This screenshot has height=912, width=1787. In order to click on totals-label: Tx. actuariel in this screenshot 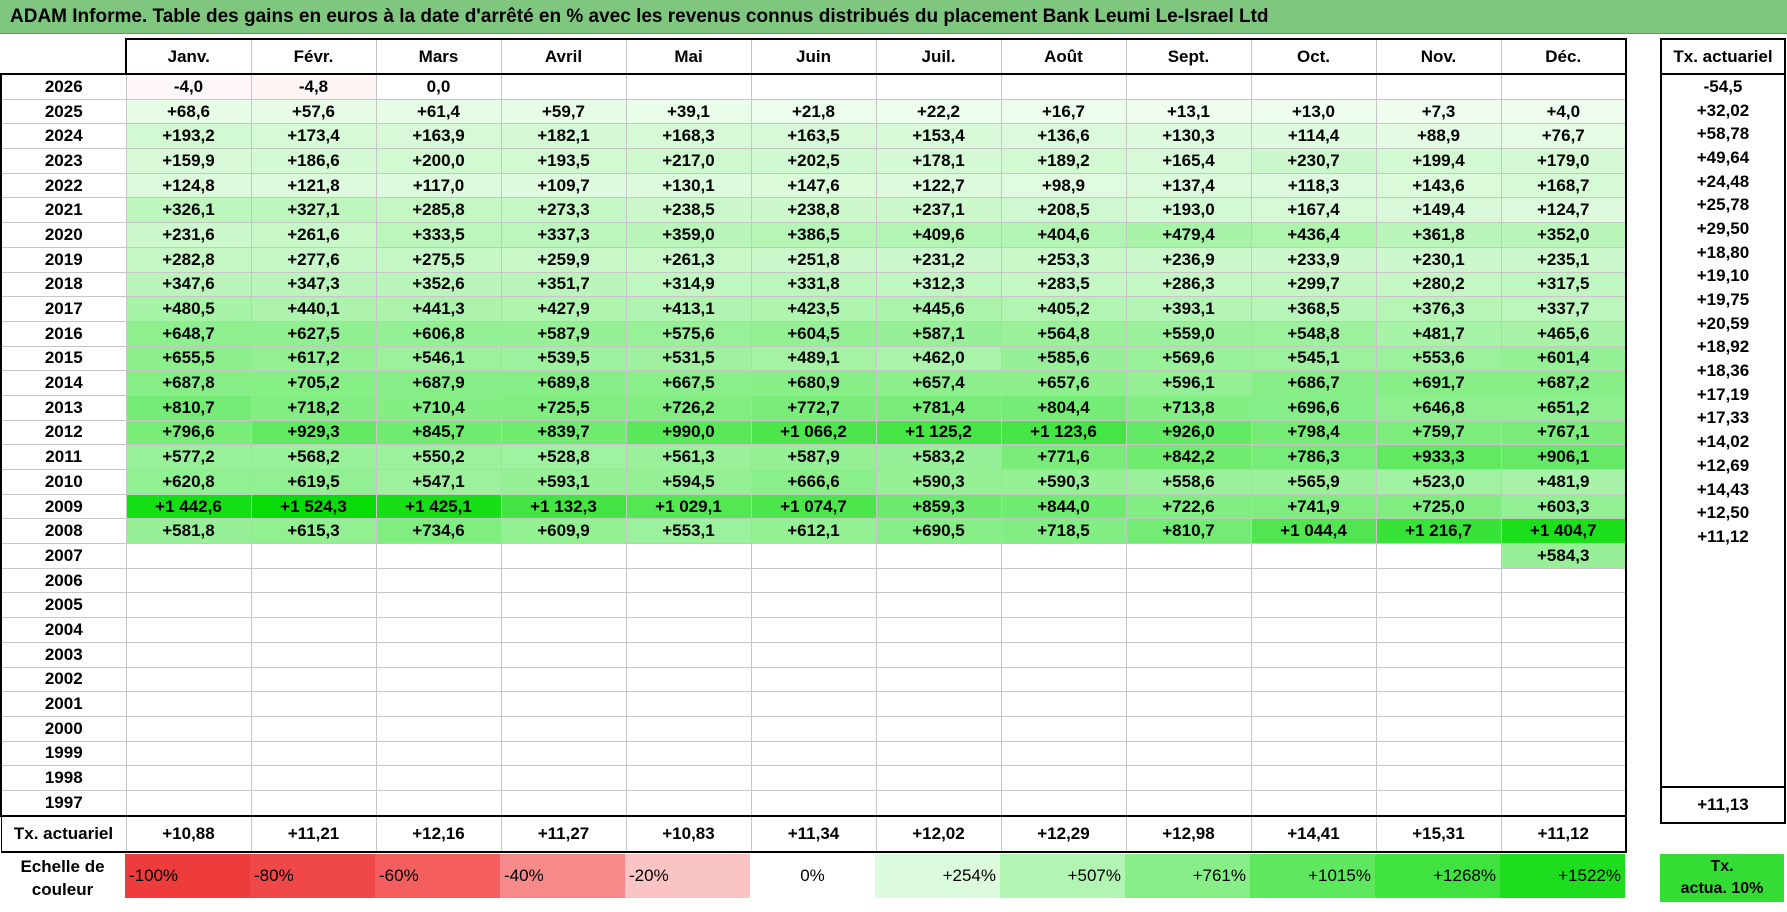, I will do `click(63, 833)`.